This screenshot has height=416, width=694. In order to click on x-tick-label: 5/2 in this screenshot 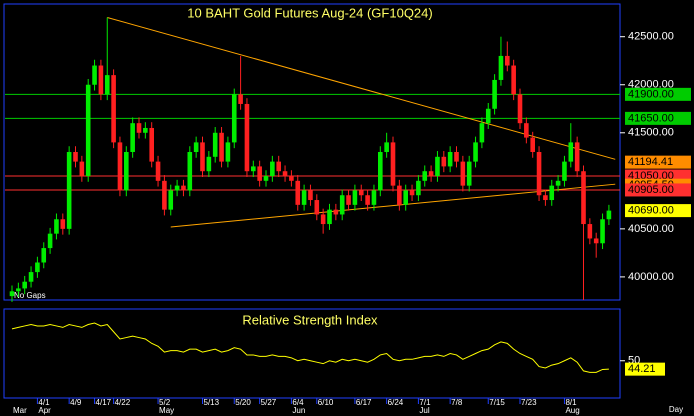, I will do `click(165, 402)`.